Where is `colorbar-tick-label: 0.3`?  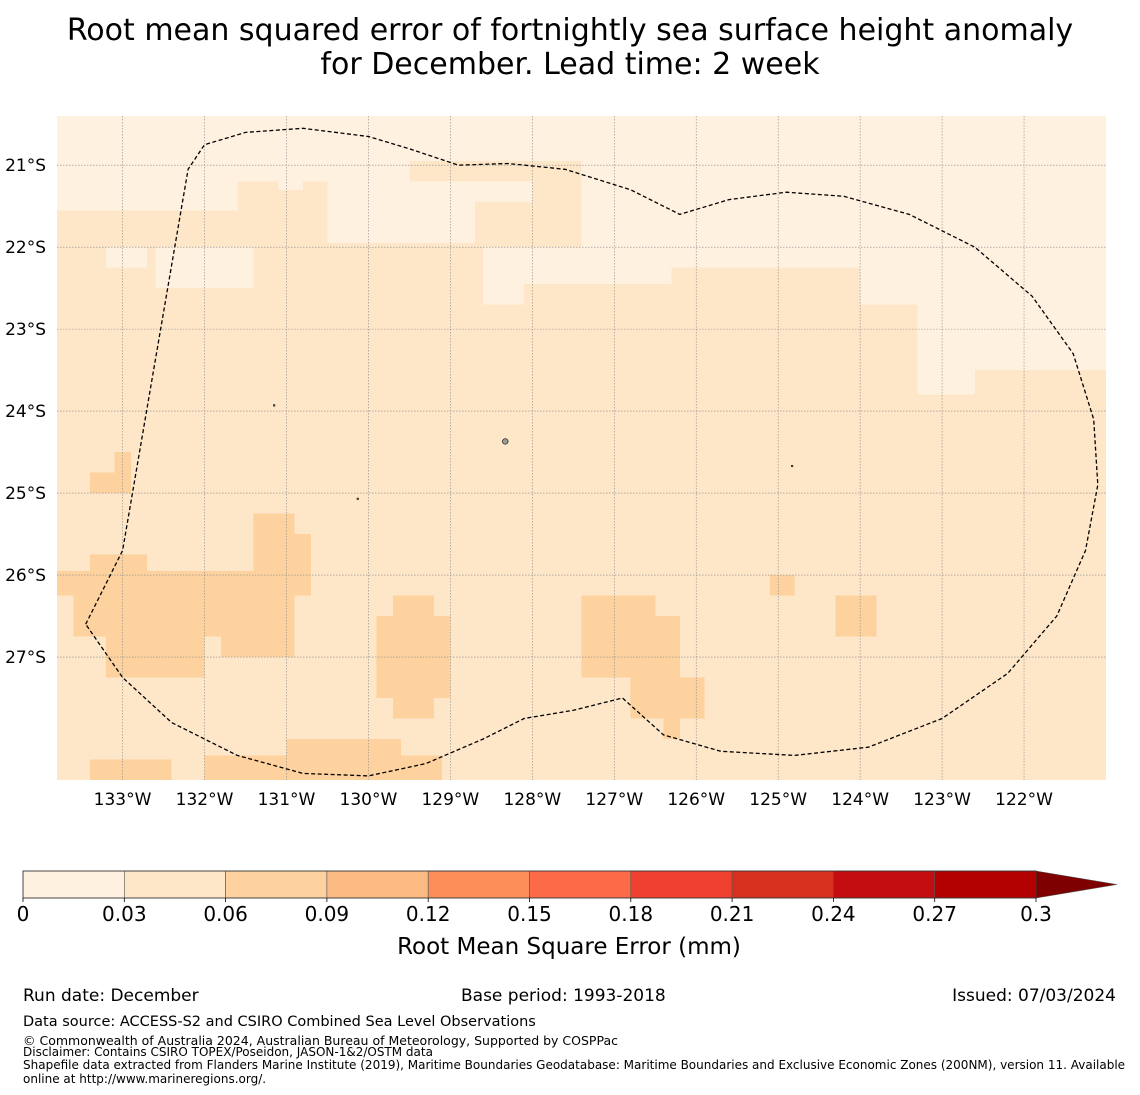 colorbar-tick-label: 0.3 is located at coordinates (1036, 914).